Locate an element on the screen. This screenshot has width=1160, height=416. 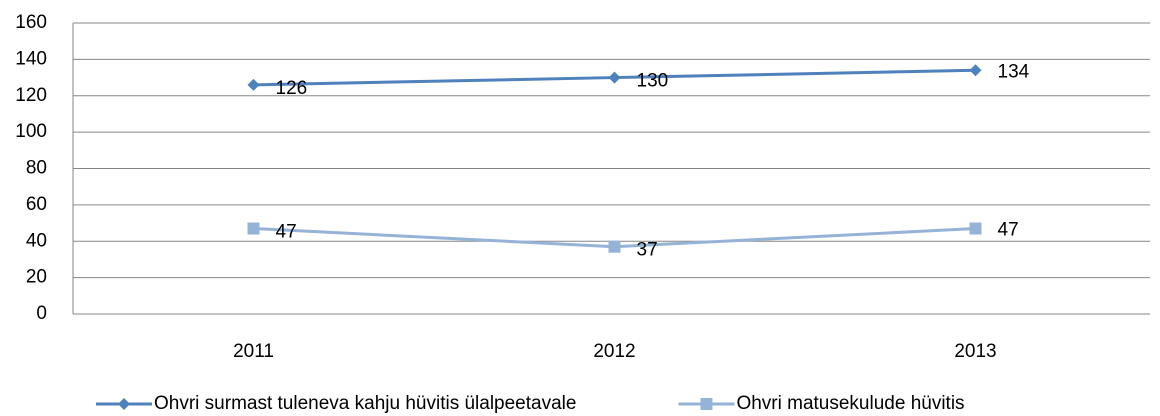
y-tick-label: 80 is located at coordinates (36, 168).